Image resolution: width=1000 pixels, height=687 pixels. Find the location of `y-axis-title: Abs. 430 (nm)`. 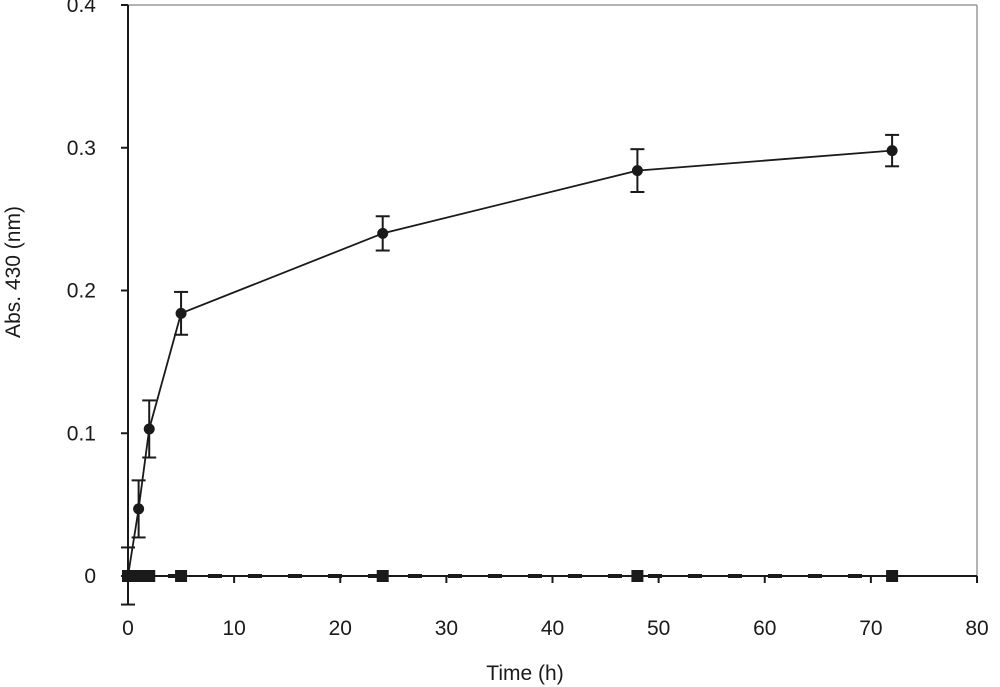

y-axis-title: Abs. 430 (nm) is located at coordinates (13, 272).